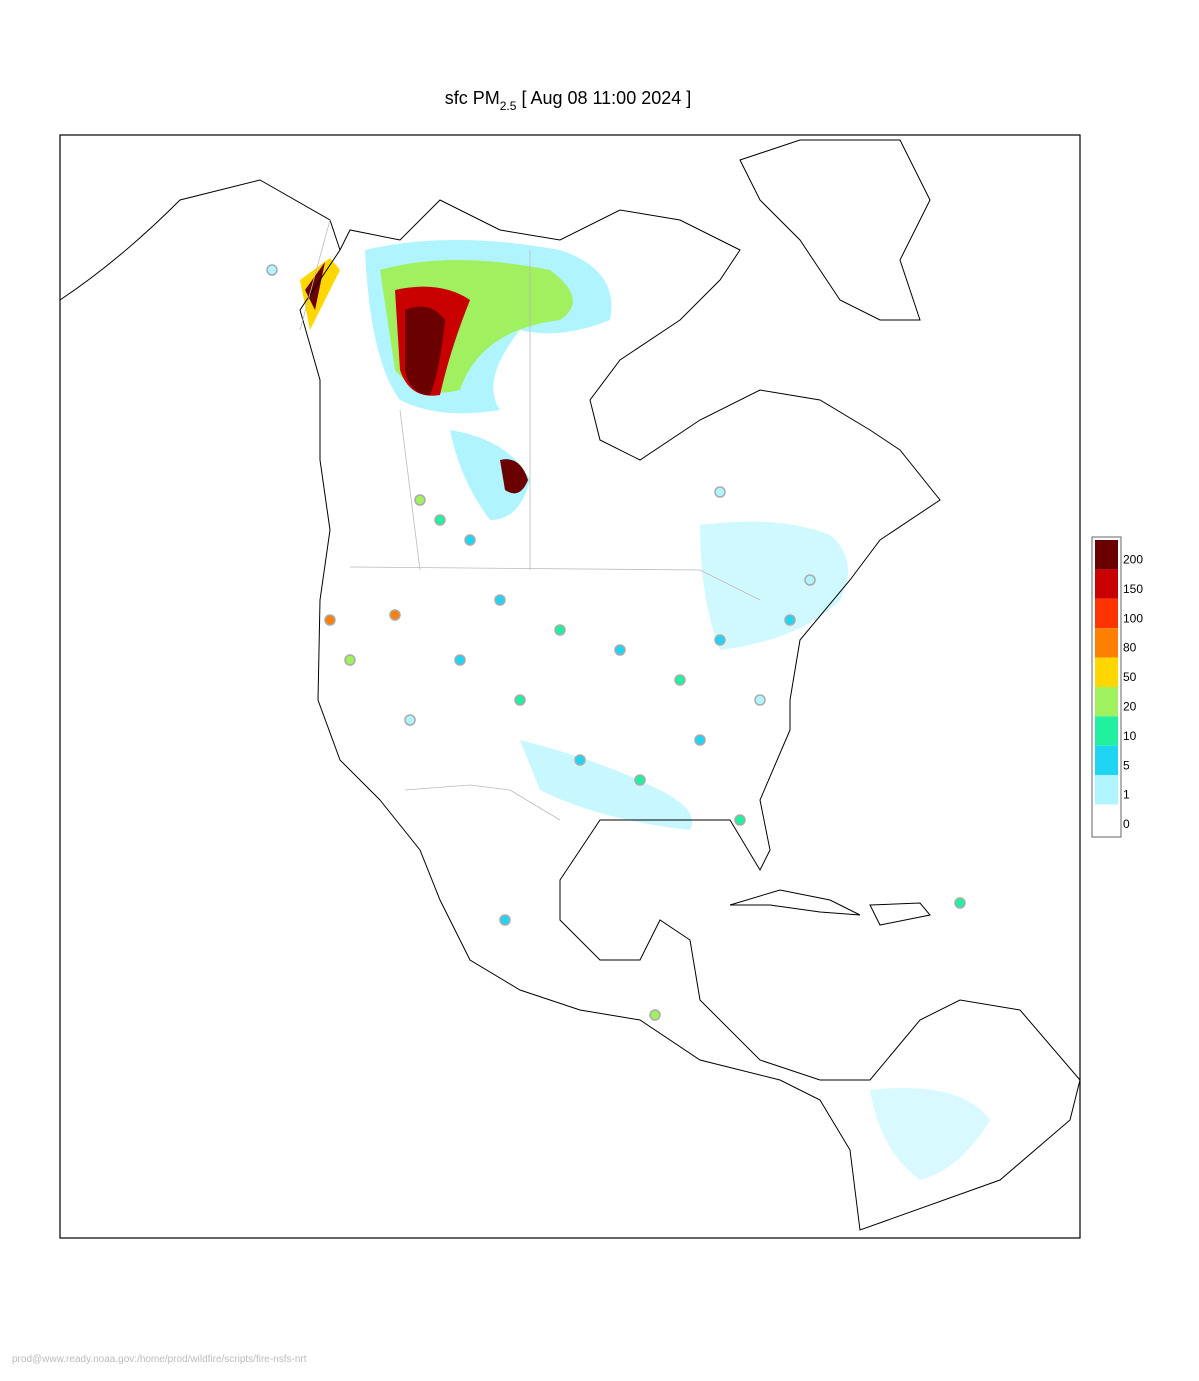  I want to click on greenland, so click(835, 230).